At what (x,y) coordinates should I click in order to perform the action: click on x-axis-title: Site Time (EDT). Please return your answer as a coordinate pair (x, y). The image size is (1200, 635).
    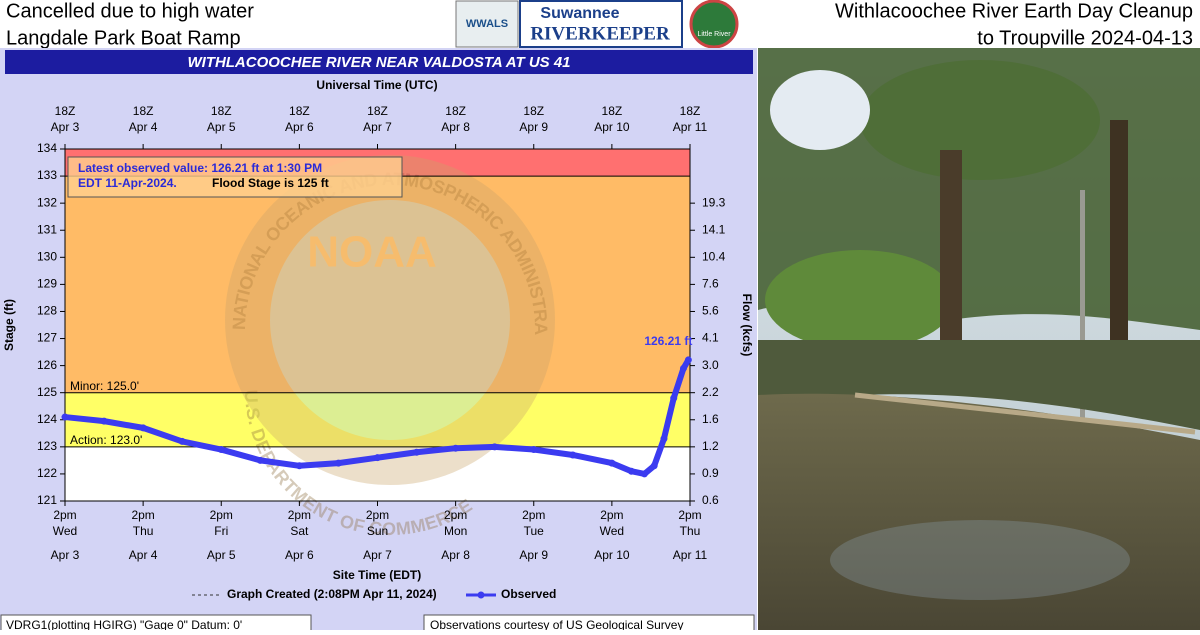
    Looking at the image, I should click on (377, 575).